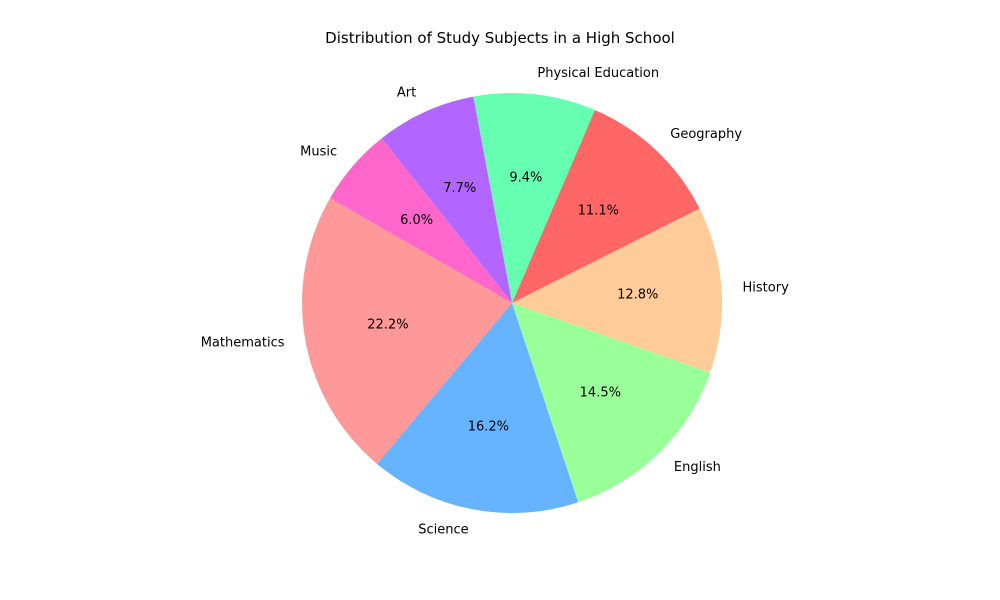  What do you see at coordinates (706, 134) in the screenshot?
I see `slice-label-geography: Geography` at bounding box center [706, 134].